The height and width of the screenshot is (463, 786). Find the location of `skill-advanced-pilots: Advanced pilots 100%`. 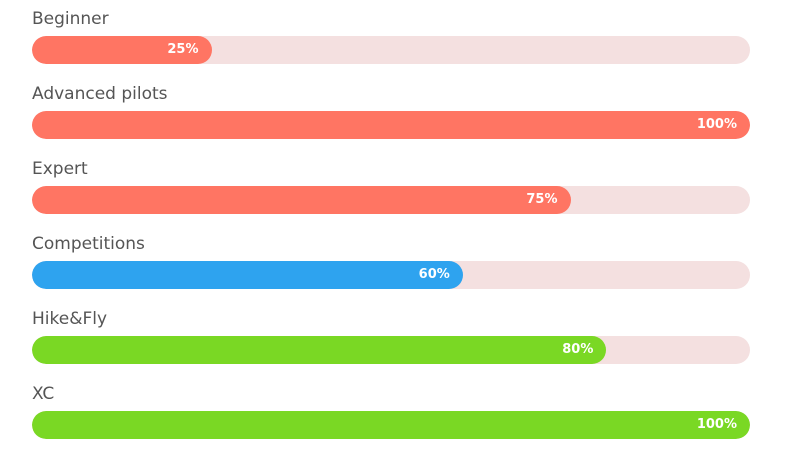

skill-advanced-pilots: Advanced pilots 100% is located at coordinates (391, 111).